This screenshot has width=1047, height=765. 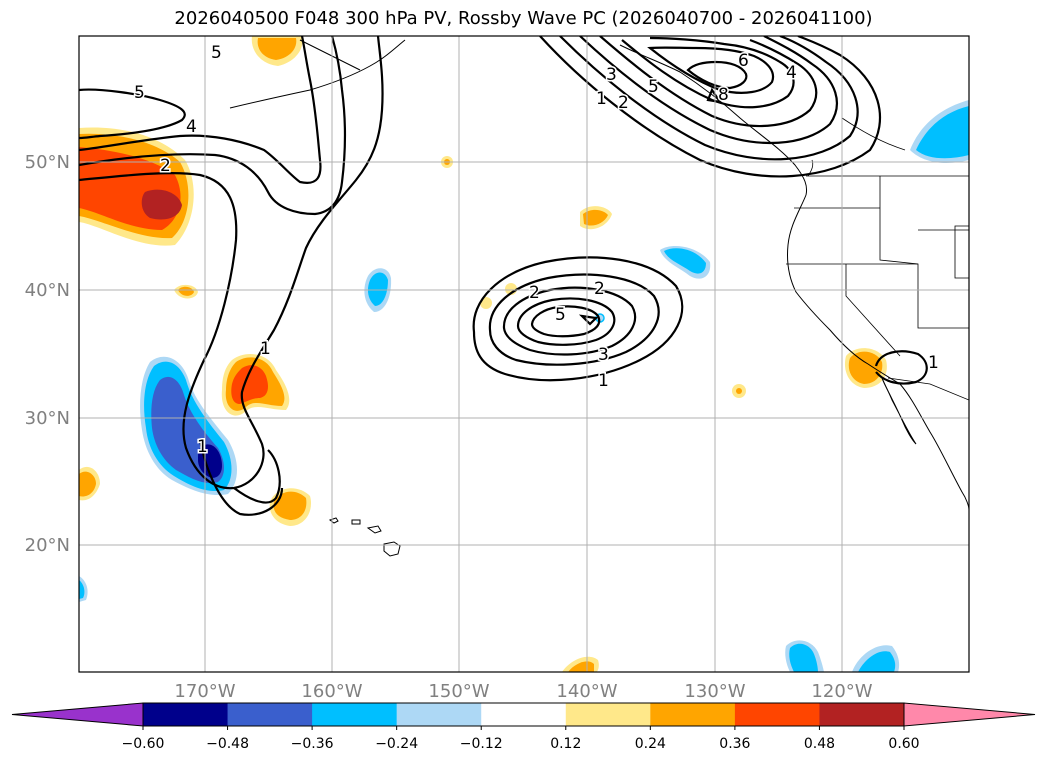 What do you see at coordinates (685, 261) in the screenshot?
I see `shade-e-blue` at bounding box center [685, 261].